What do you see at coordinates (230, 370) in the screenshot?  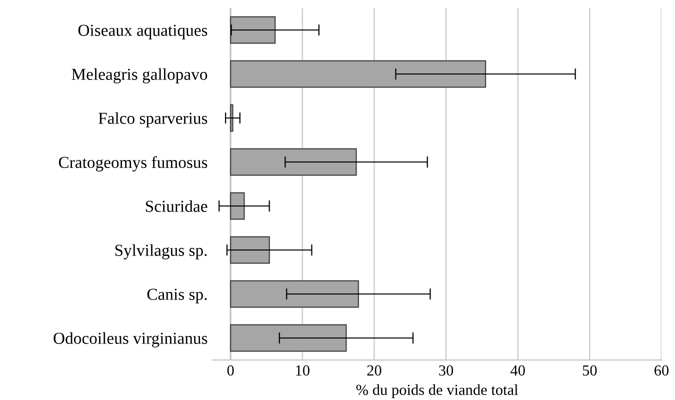 I see `x-tick-label: 0` at bounding box center [230, 370].